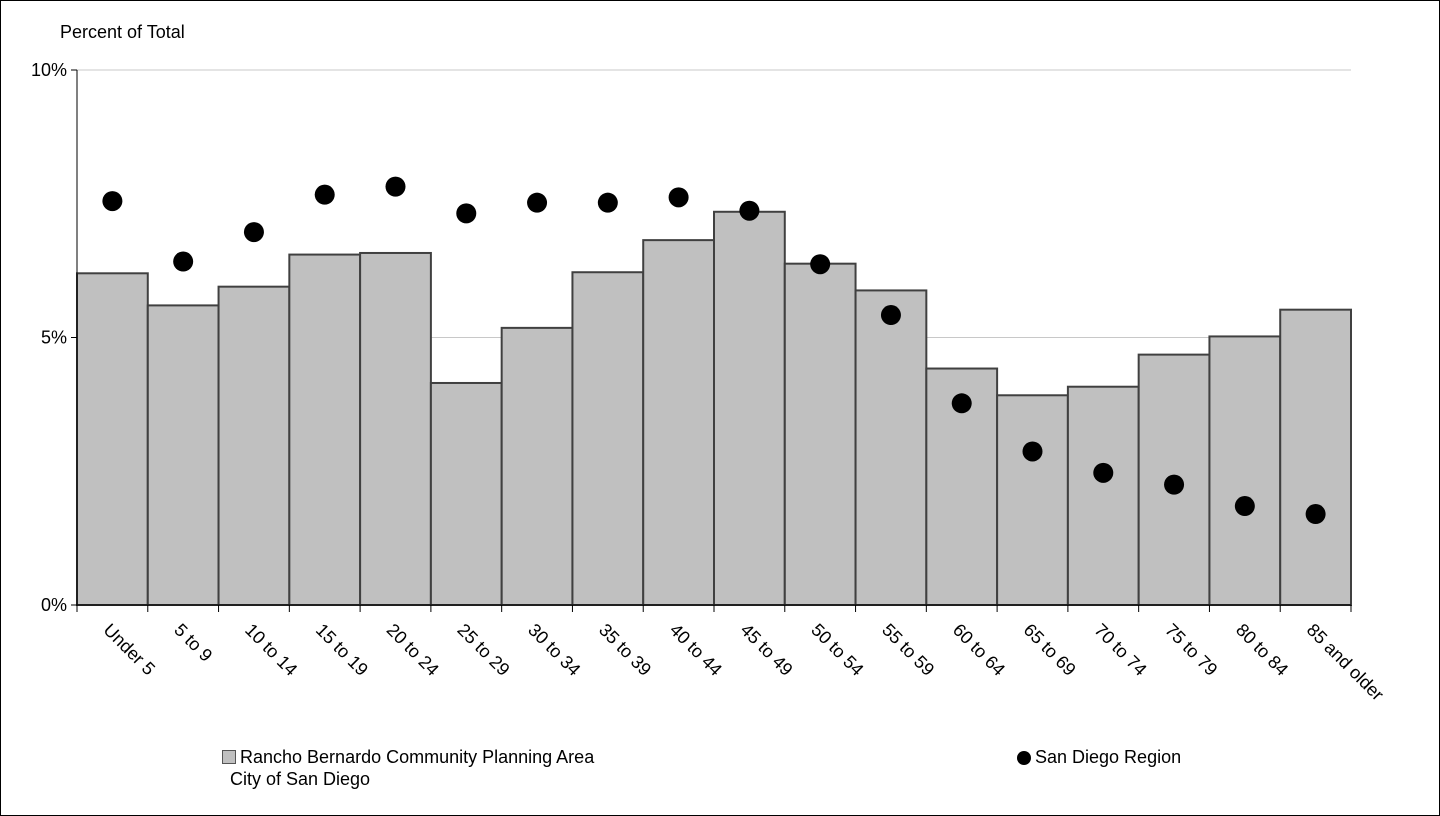  I want to click on legend-bar-line-2: City of San Diego, so click(408, 779).